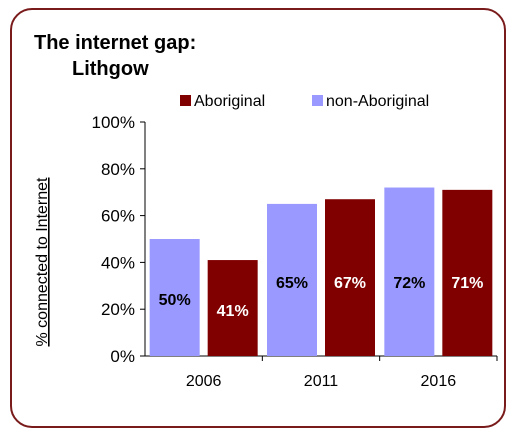 The image size is (520, 428). I want to click on chart-legend: Aboriginal non-Aboriginal, so click(304, 101).